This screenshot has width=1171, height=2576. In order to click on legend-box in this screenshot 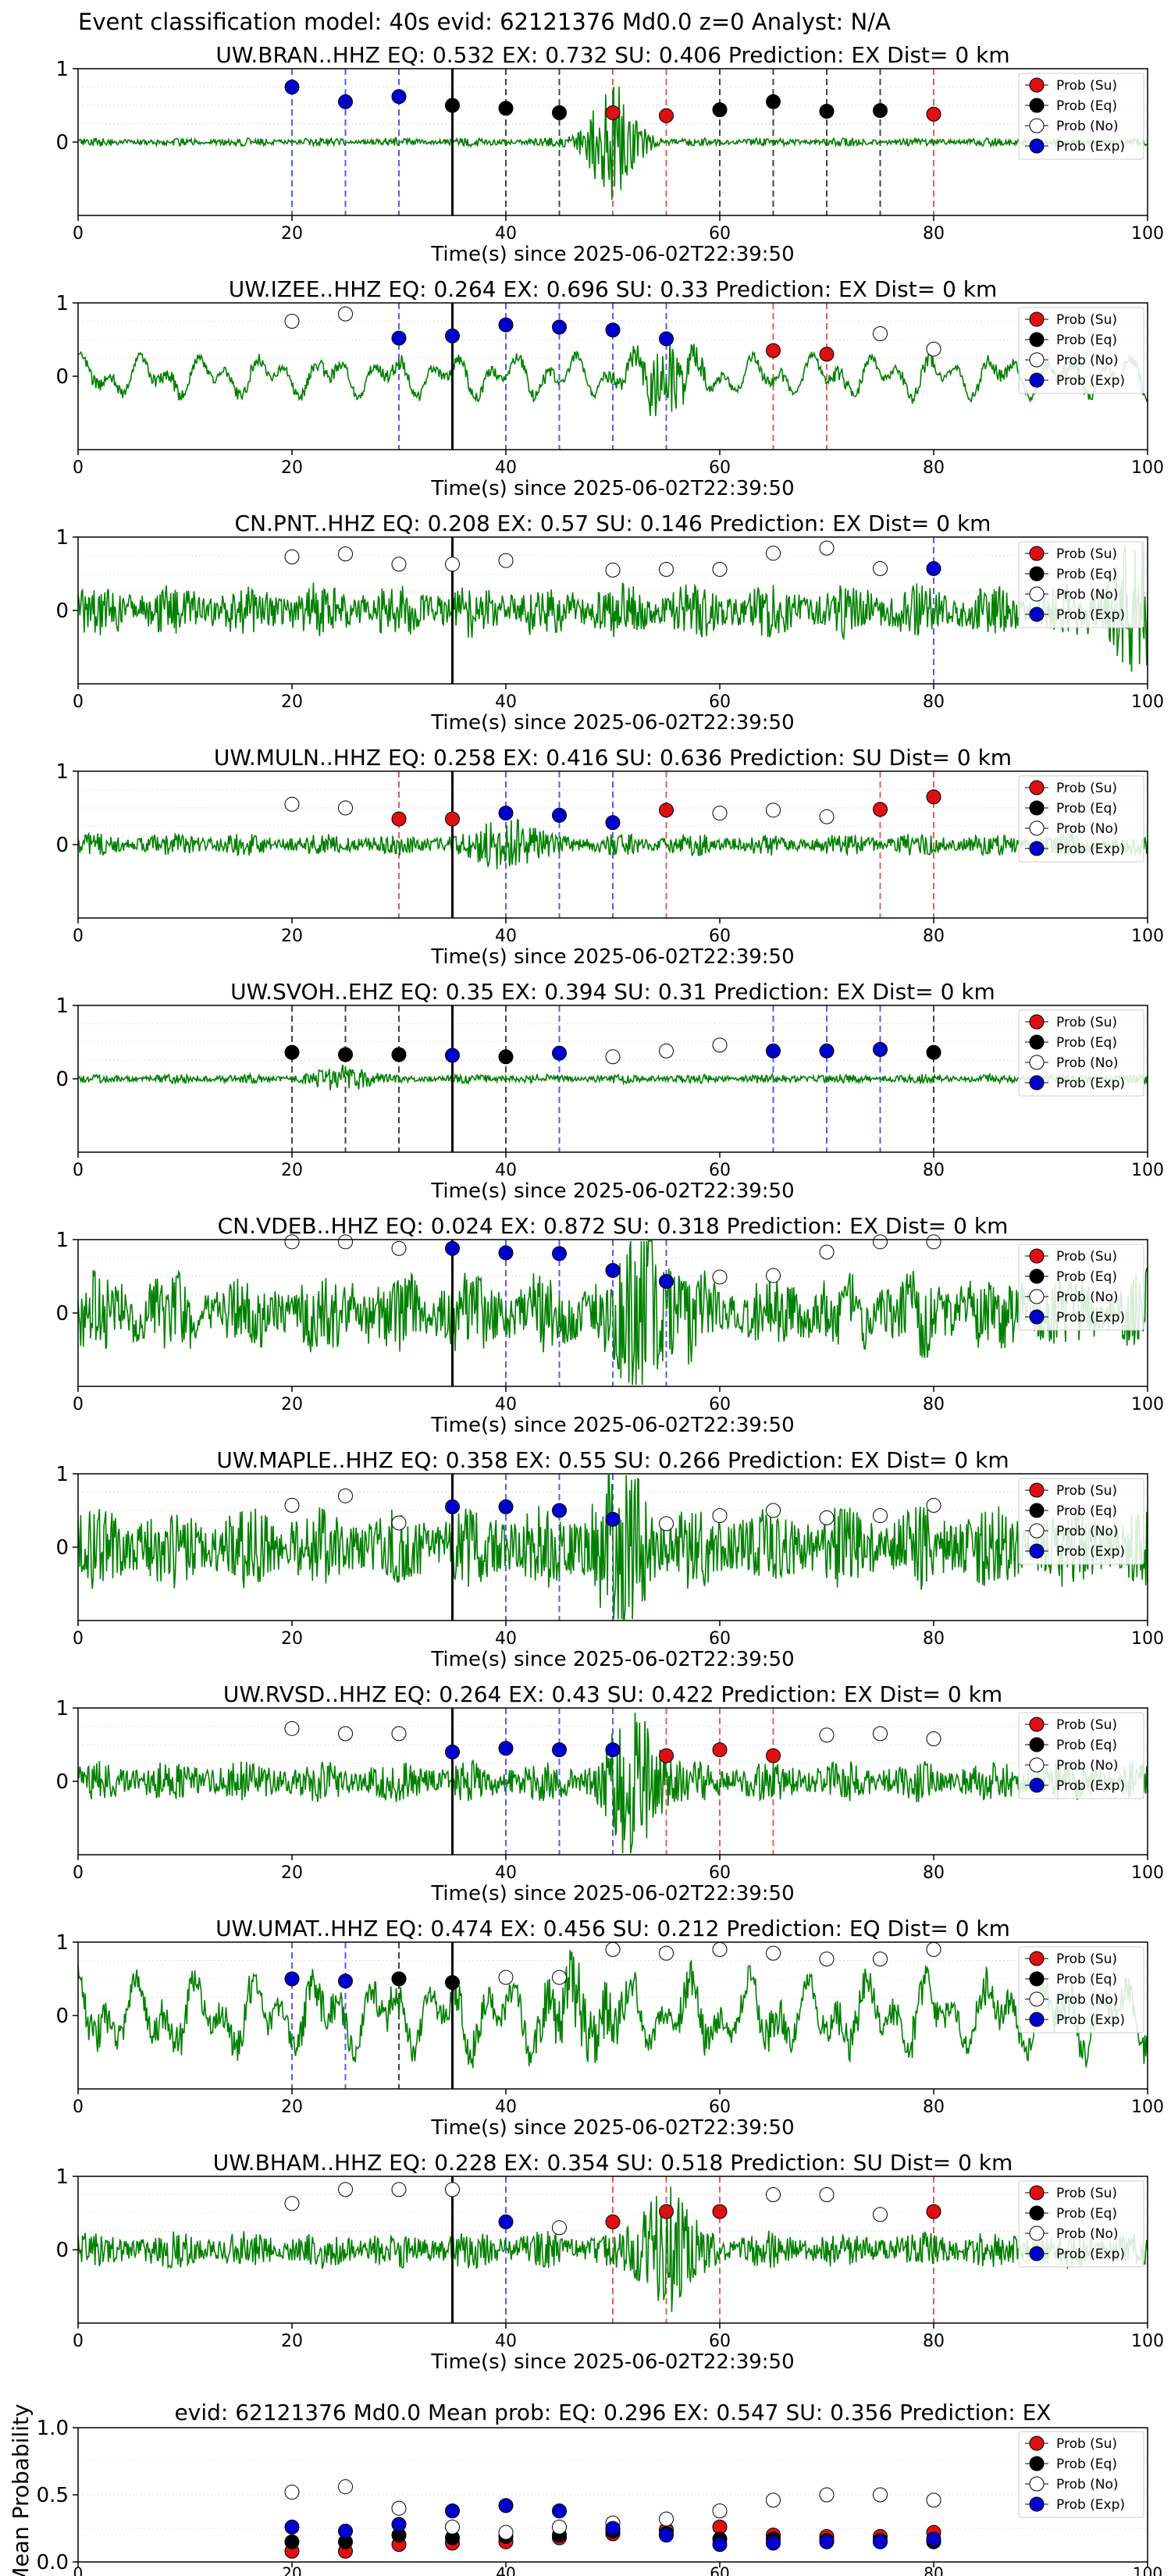, I will do `click(1081, 1053)`.